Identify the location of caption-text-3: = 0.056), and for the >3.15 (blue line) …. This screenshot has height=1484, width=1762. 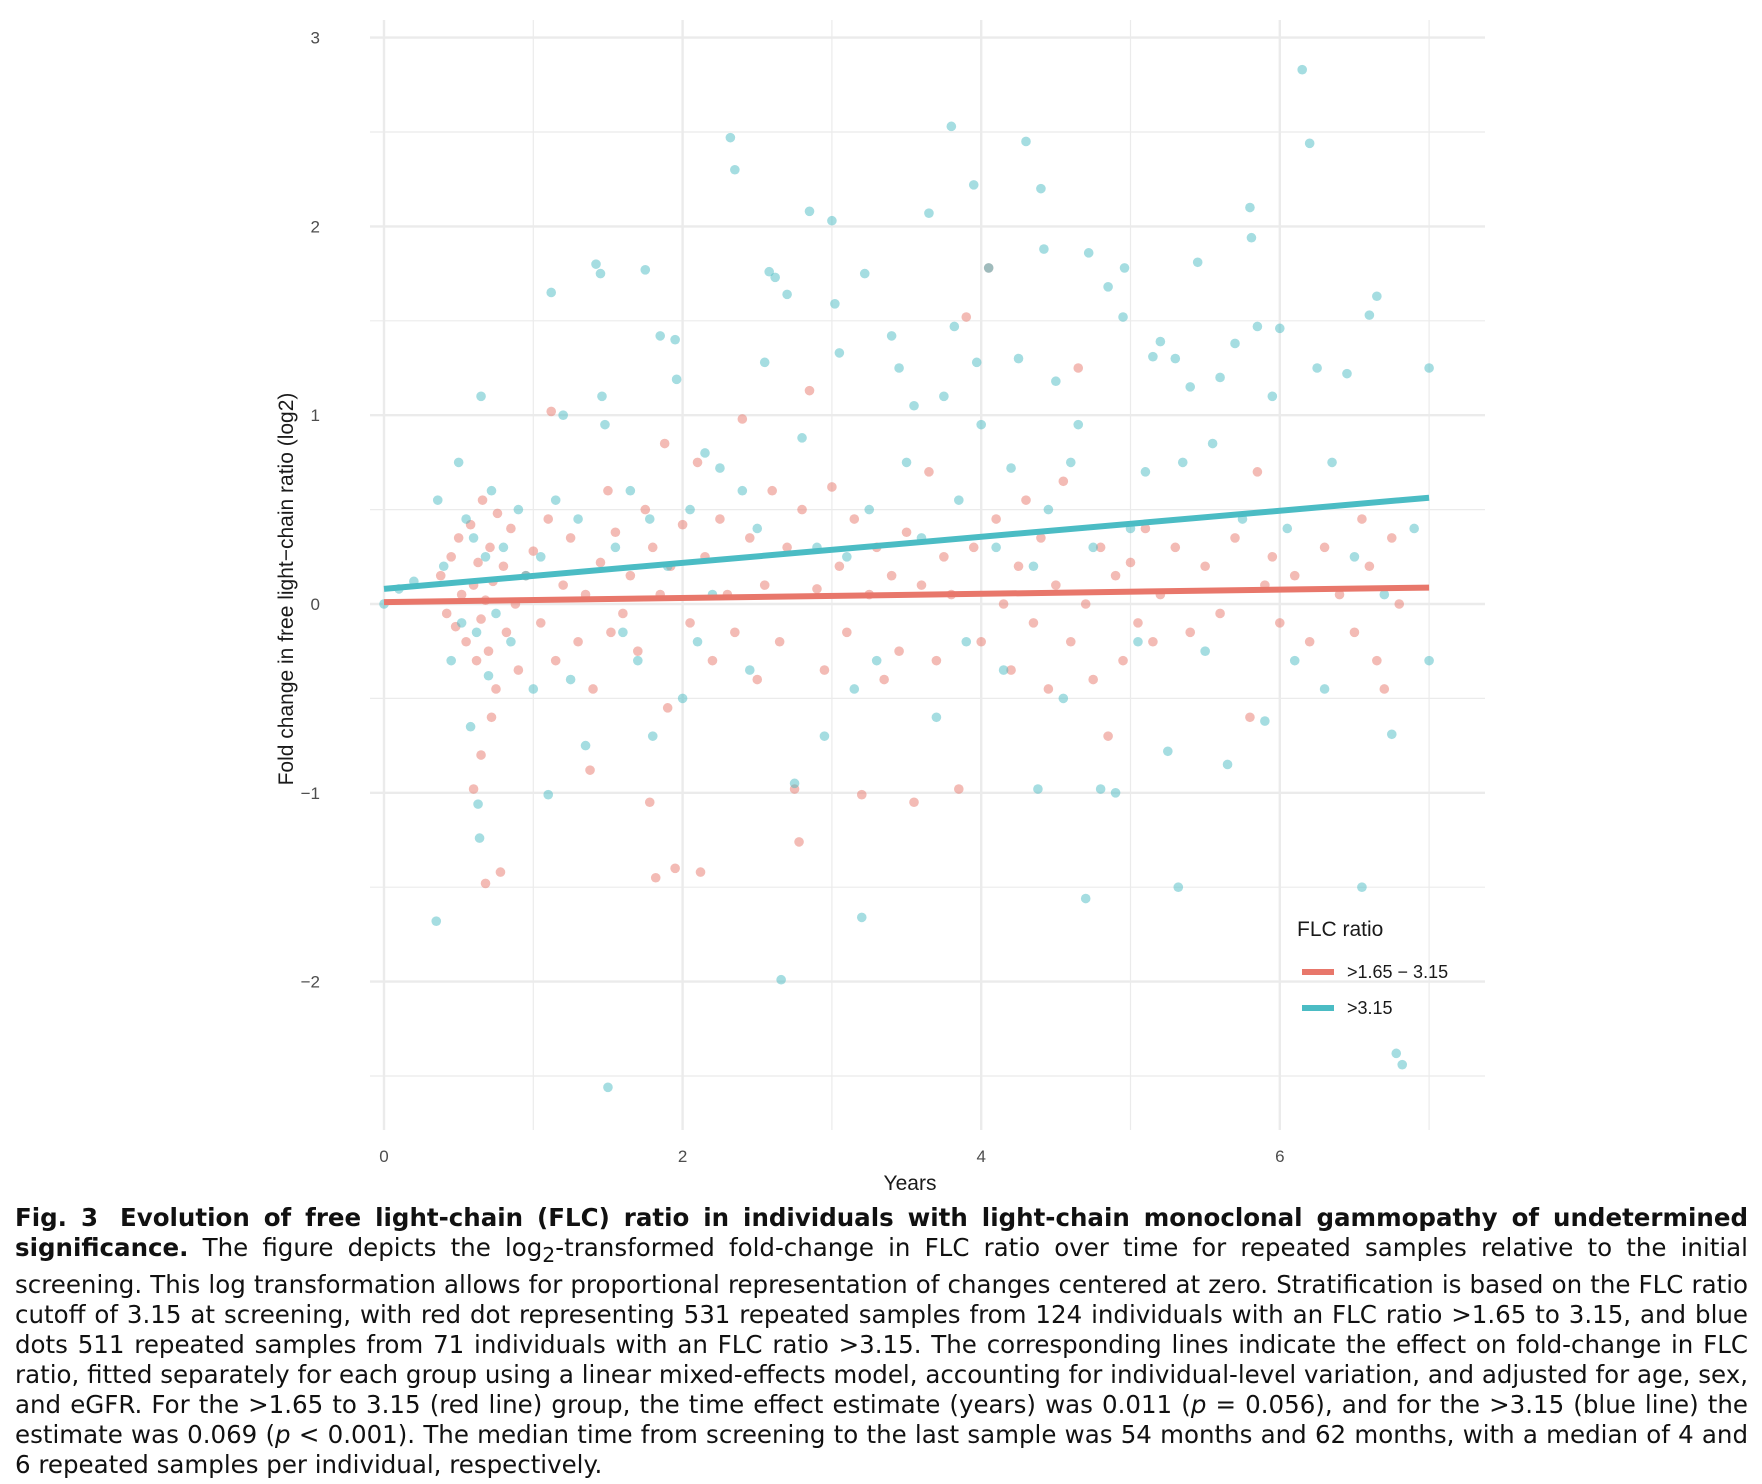
(882, 1419).